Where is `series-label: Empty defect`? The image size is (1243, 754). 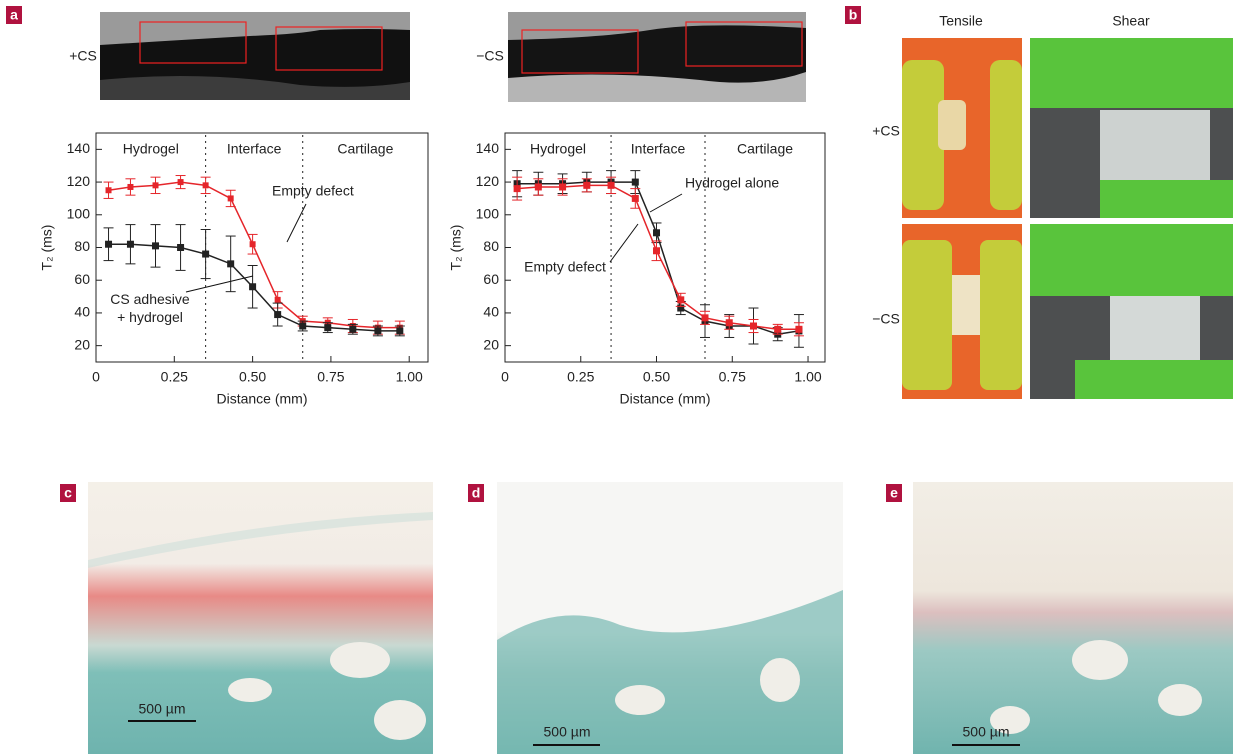 series-label: Empty defect is located at coordinates (565, 267).